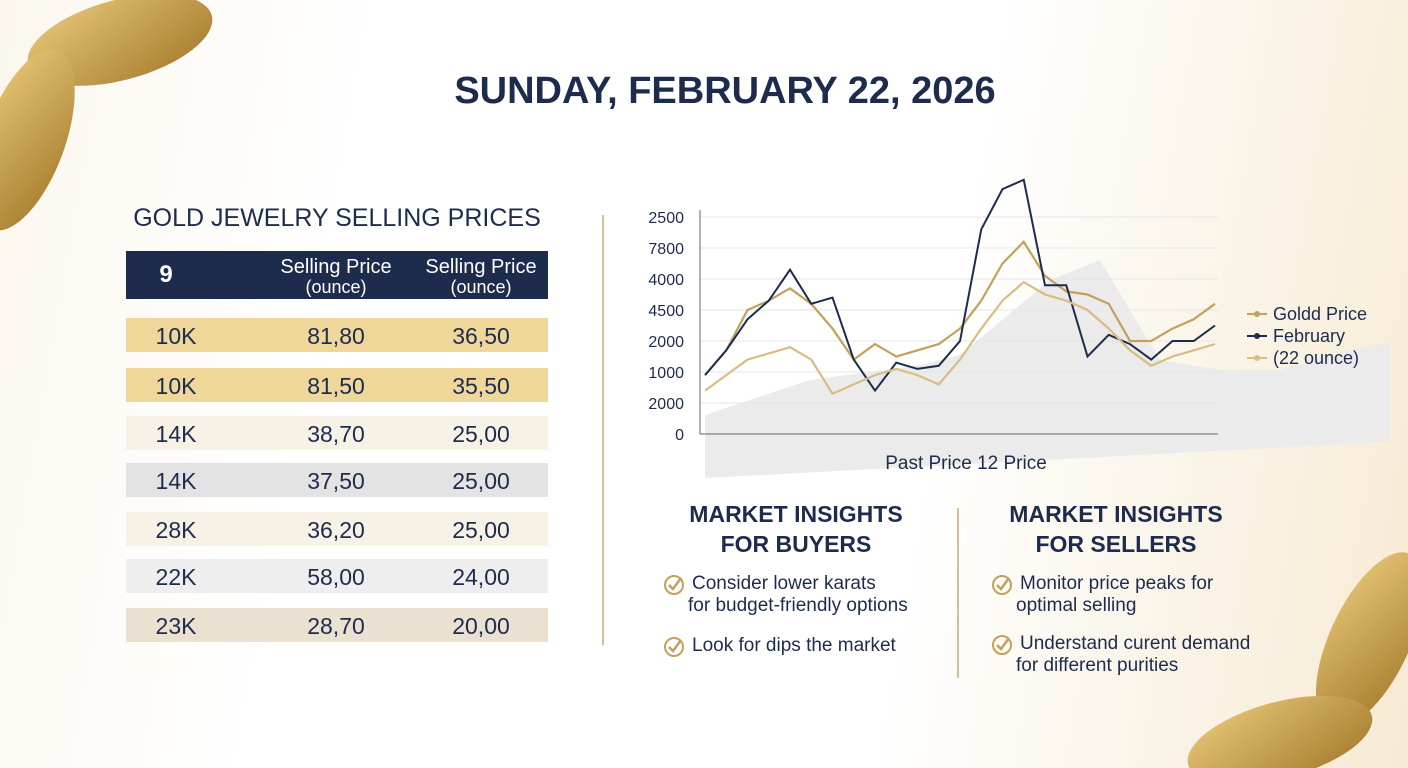  Describe the element at coordinates (176, 530) in the screenshot. I see `table-cell: 28K` at that location.